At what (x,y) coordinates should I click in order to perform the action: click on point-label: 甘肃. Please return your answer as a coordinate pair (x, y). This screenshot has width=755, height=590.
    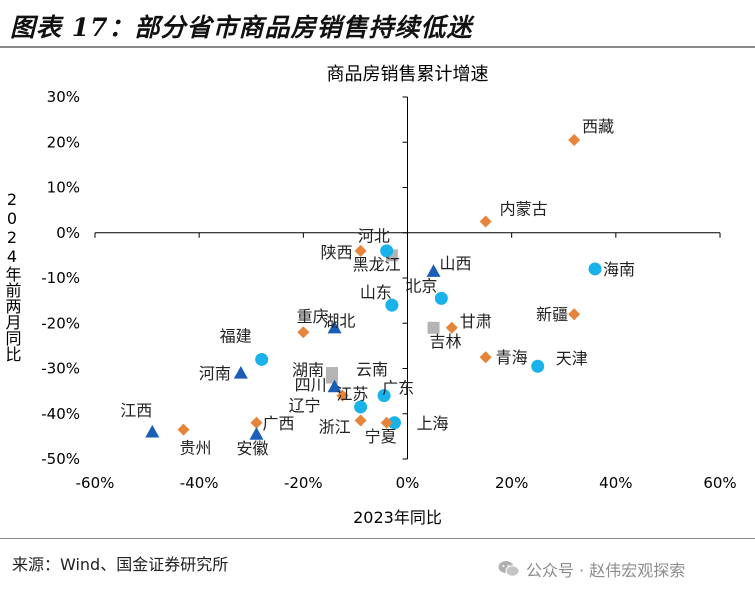
    Looking at the image, I should click on (476, 321).